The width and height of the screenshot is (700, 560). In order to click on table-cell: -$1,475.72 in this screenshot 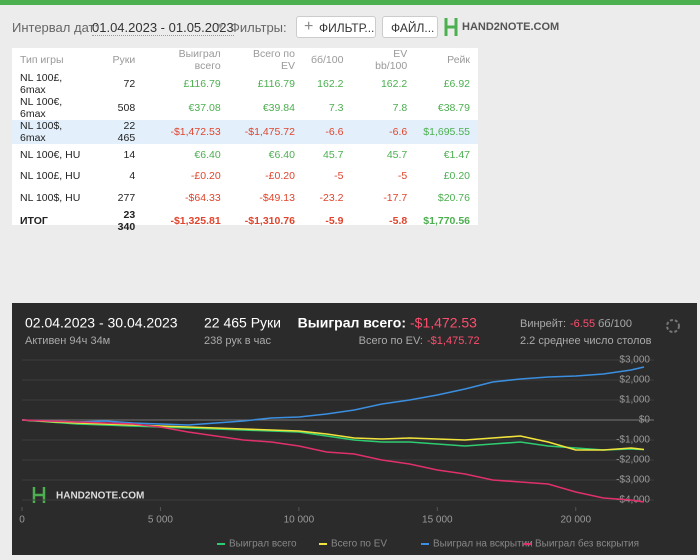, I will do `click(265, 132)`.